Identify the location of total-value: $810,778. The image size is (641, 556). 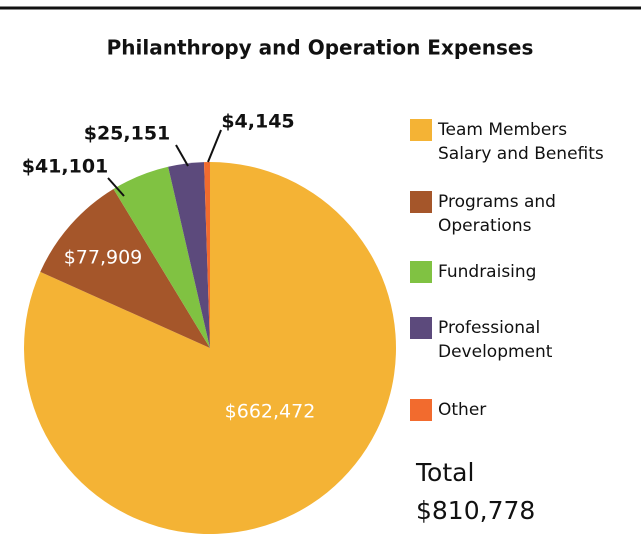
(476, 510).